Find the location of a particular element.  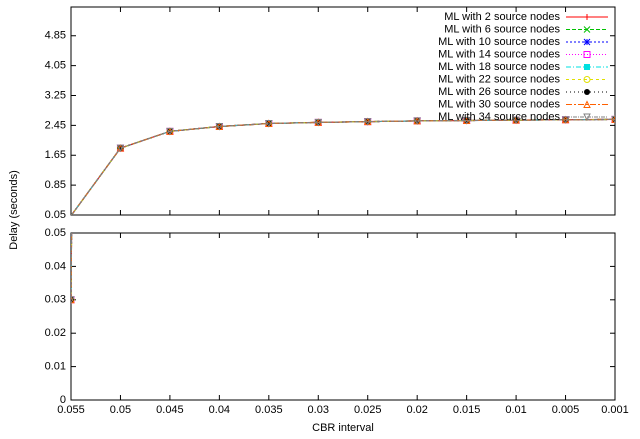

legend-label: ML with 10 source nodes is located at coordinates (499, 42).